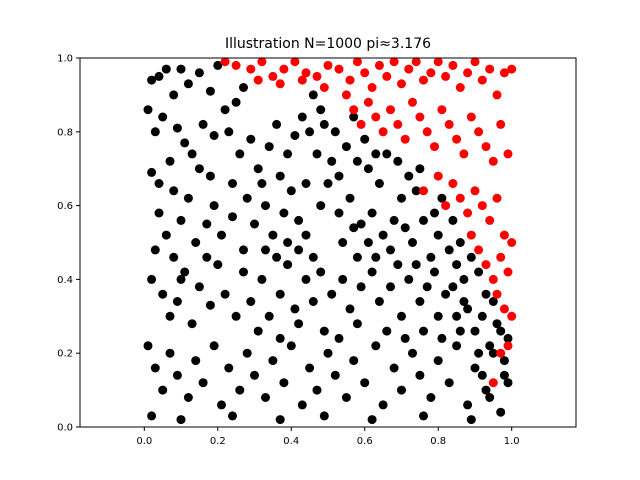 Image resolution: width=640 pixels, height=480 pixels. What do you see at coordinates (218, 441) in the screenshot?
I see `x-tick-label: 0.2` at bounding box center [218, 441].